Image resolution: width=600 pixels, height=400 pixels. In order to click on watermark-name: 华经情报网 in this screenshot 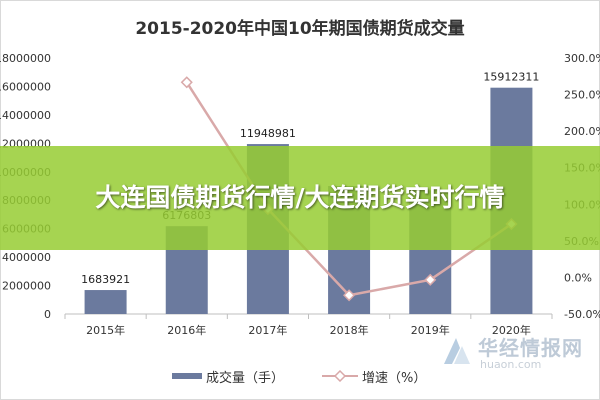, I will do `click(530, 348)`.